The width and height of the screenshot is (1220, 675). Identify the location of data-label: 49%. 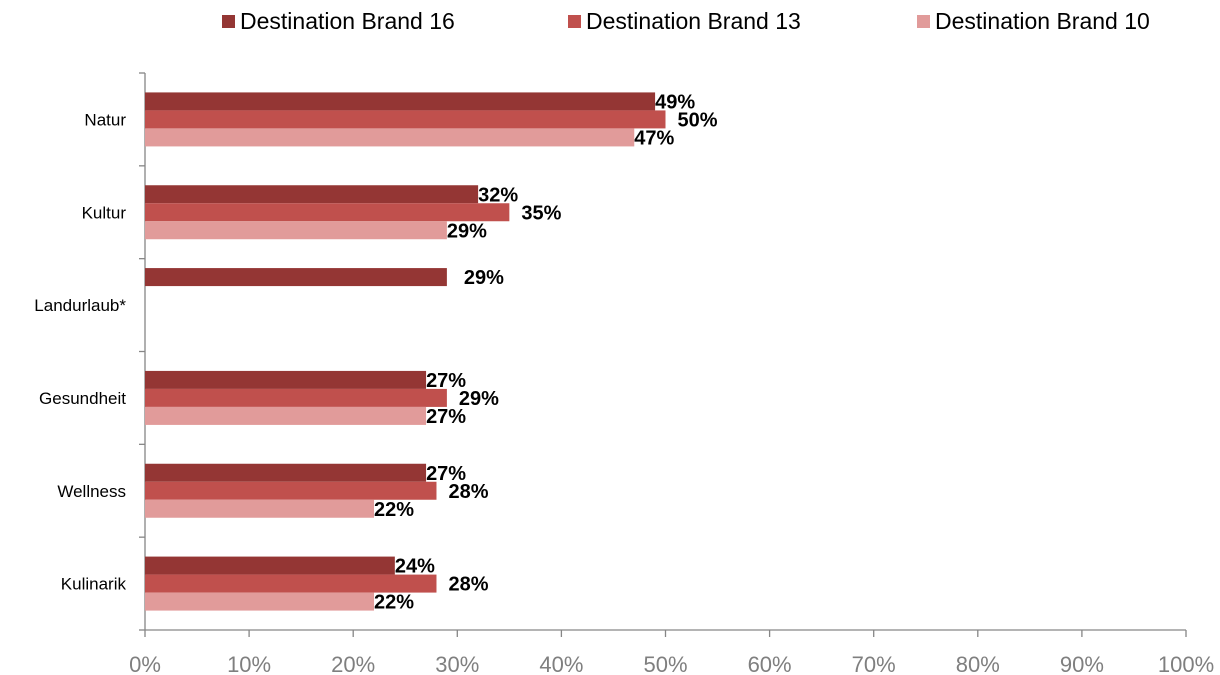
(675, 102).